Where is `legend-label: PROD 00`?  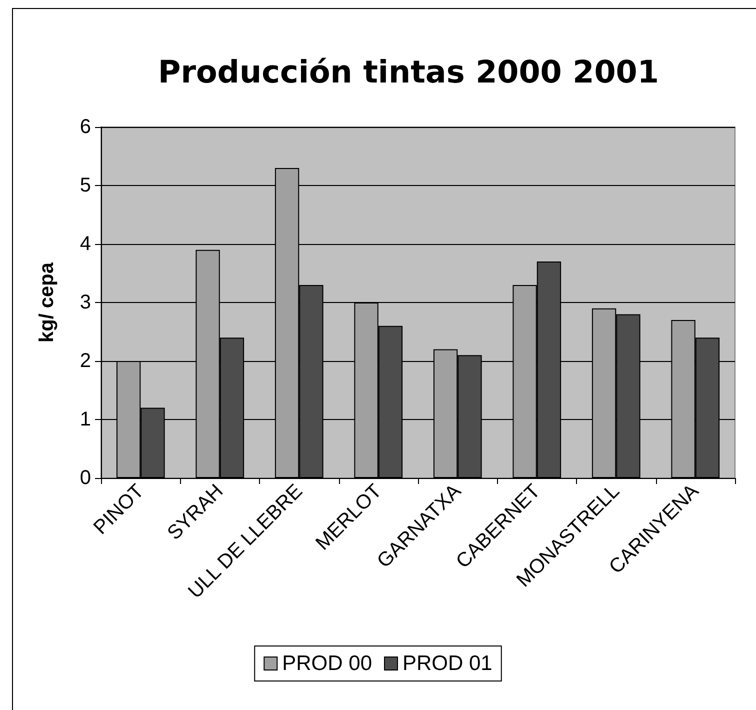
legend-label: PROD 00 is located at coordinates (327, 663).